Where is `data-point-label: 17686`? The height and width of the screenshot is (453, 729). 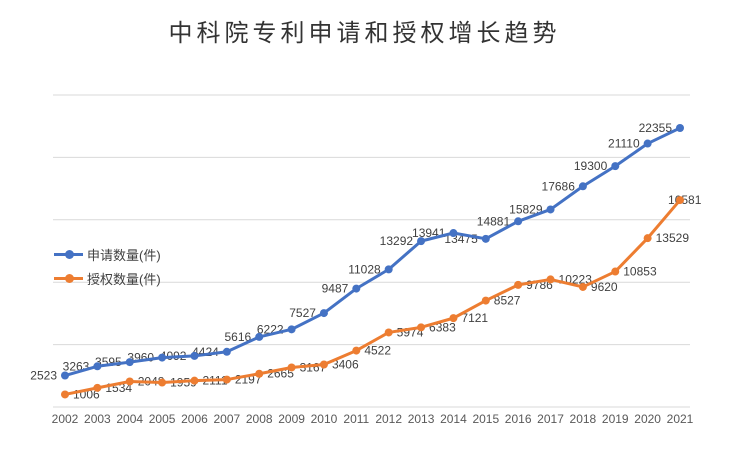
data-point-label: 17686 is located at coordinates (559, 186).